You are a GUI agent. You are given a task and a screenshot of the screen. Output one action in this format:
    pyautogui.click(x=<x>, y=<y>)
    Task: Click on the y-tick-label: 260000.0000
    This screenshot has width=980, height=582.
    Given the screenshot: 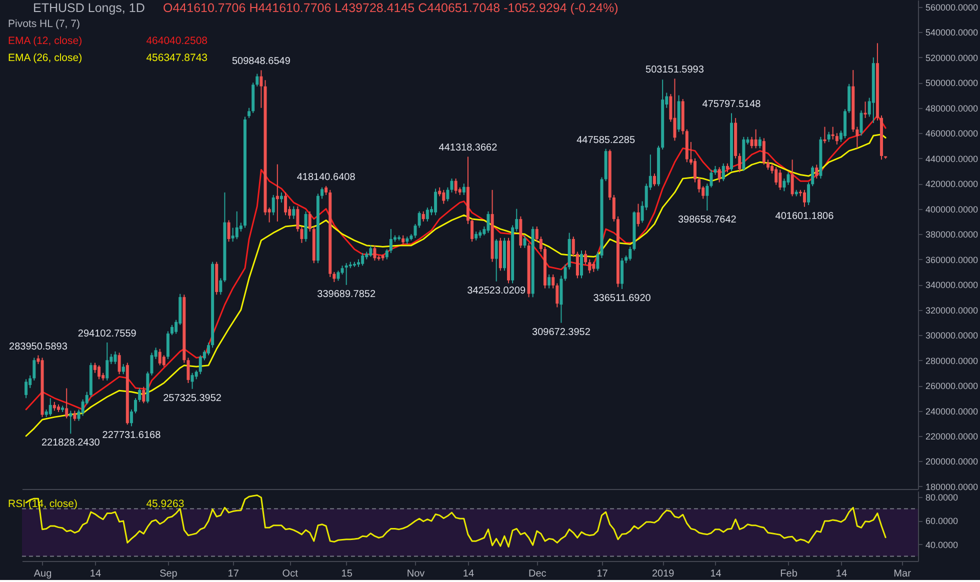 What is the action you would take?
    pyautogui.click(x=952, y=386)
    